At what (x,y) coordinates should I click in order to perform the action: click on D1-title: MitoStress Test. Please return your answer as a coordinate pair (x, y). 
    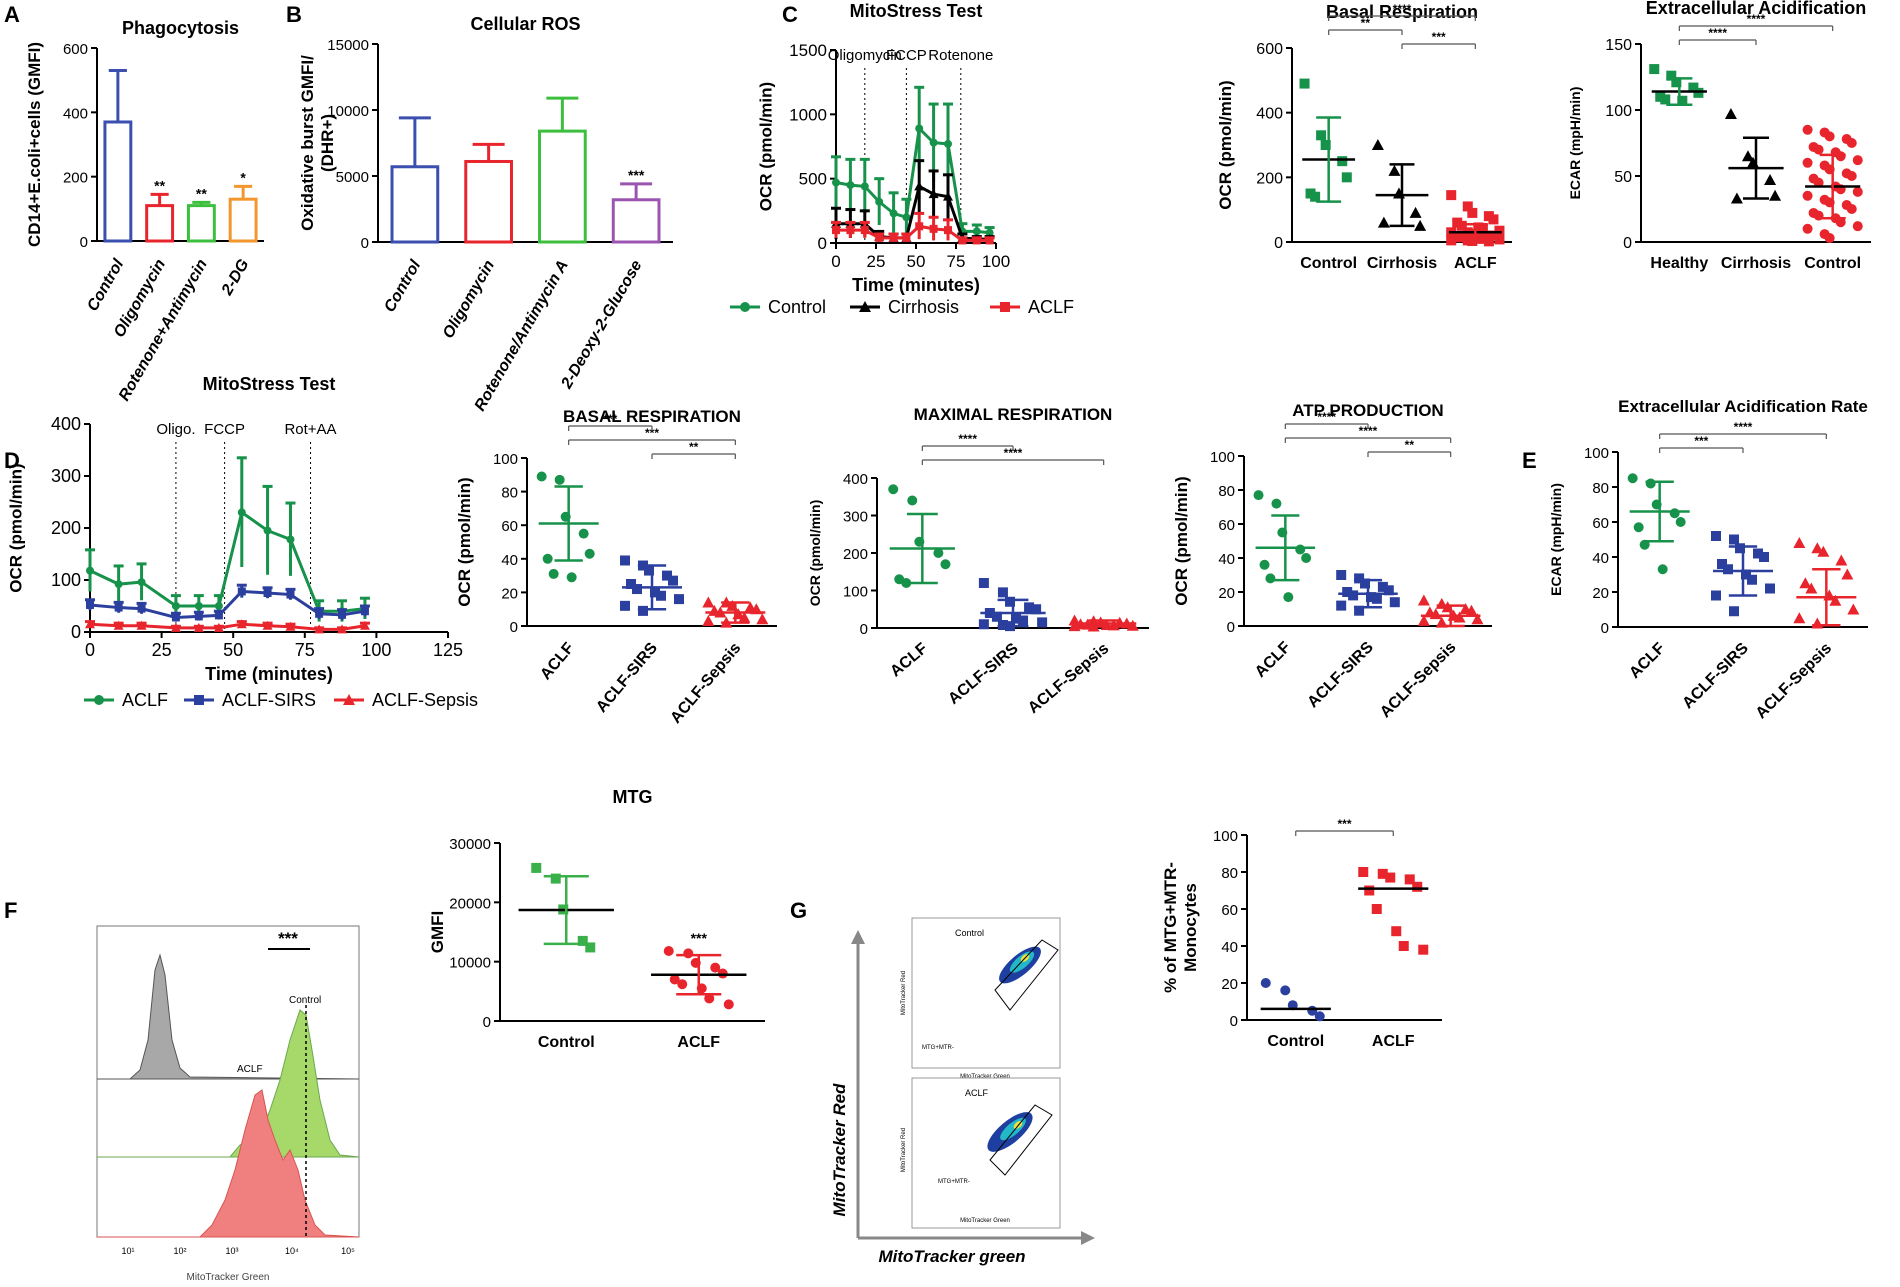
    Looking at the image, I should click on (269, 384).